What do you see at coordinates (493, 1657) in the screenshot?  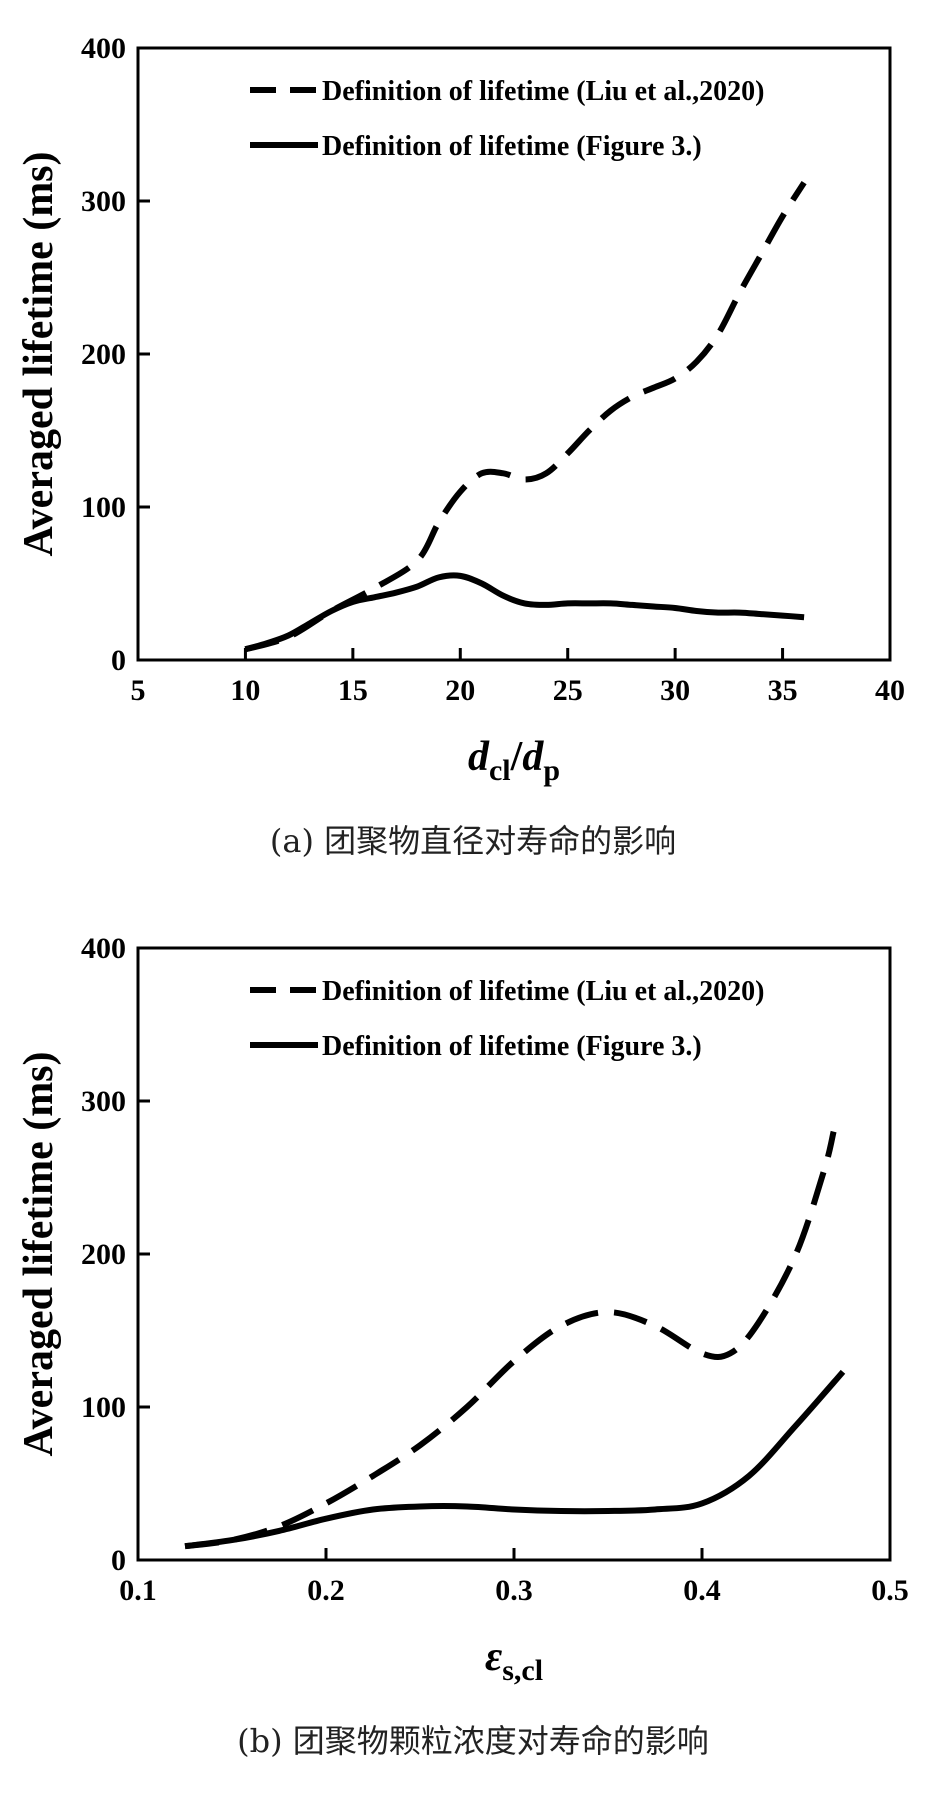 I see `x-axis-label-main: ε` at bounding box center [493, 1657].